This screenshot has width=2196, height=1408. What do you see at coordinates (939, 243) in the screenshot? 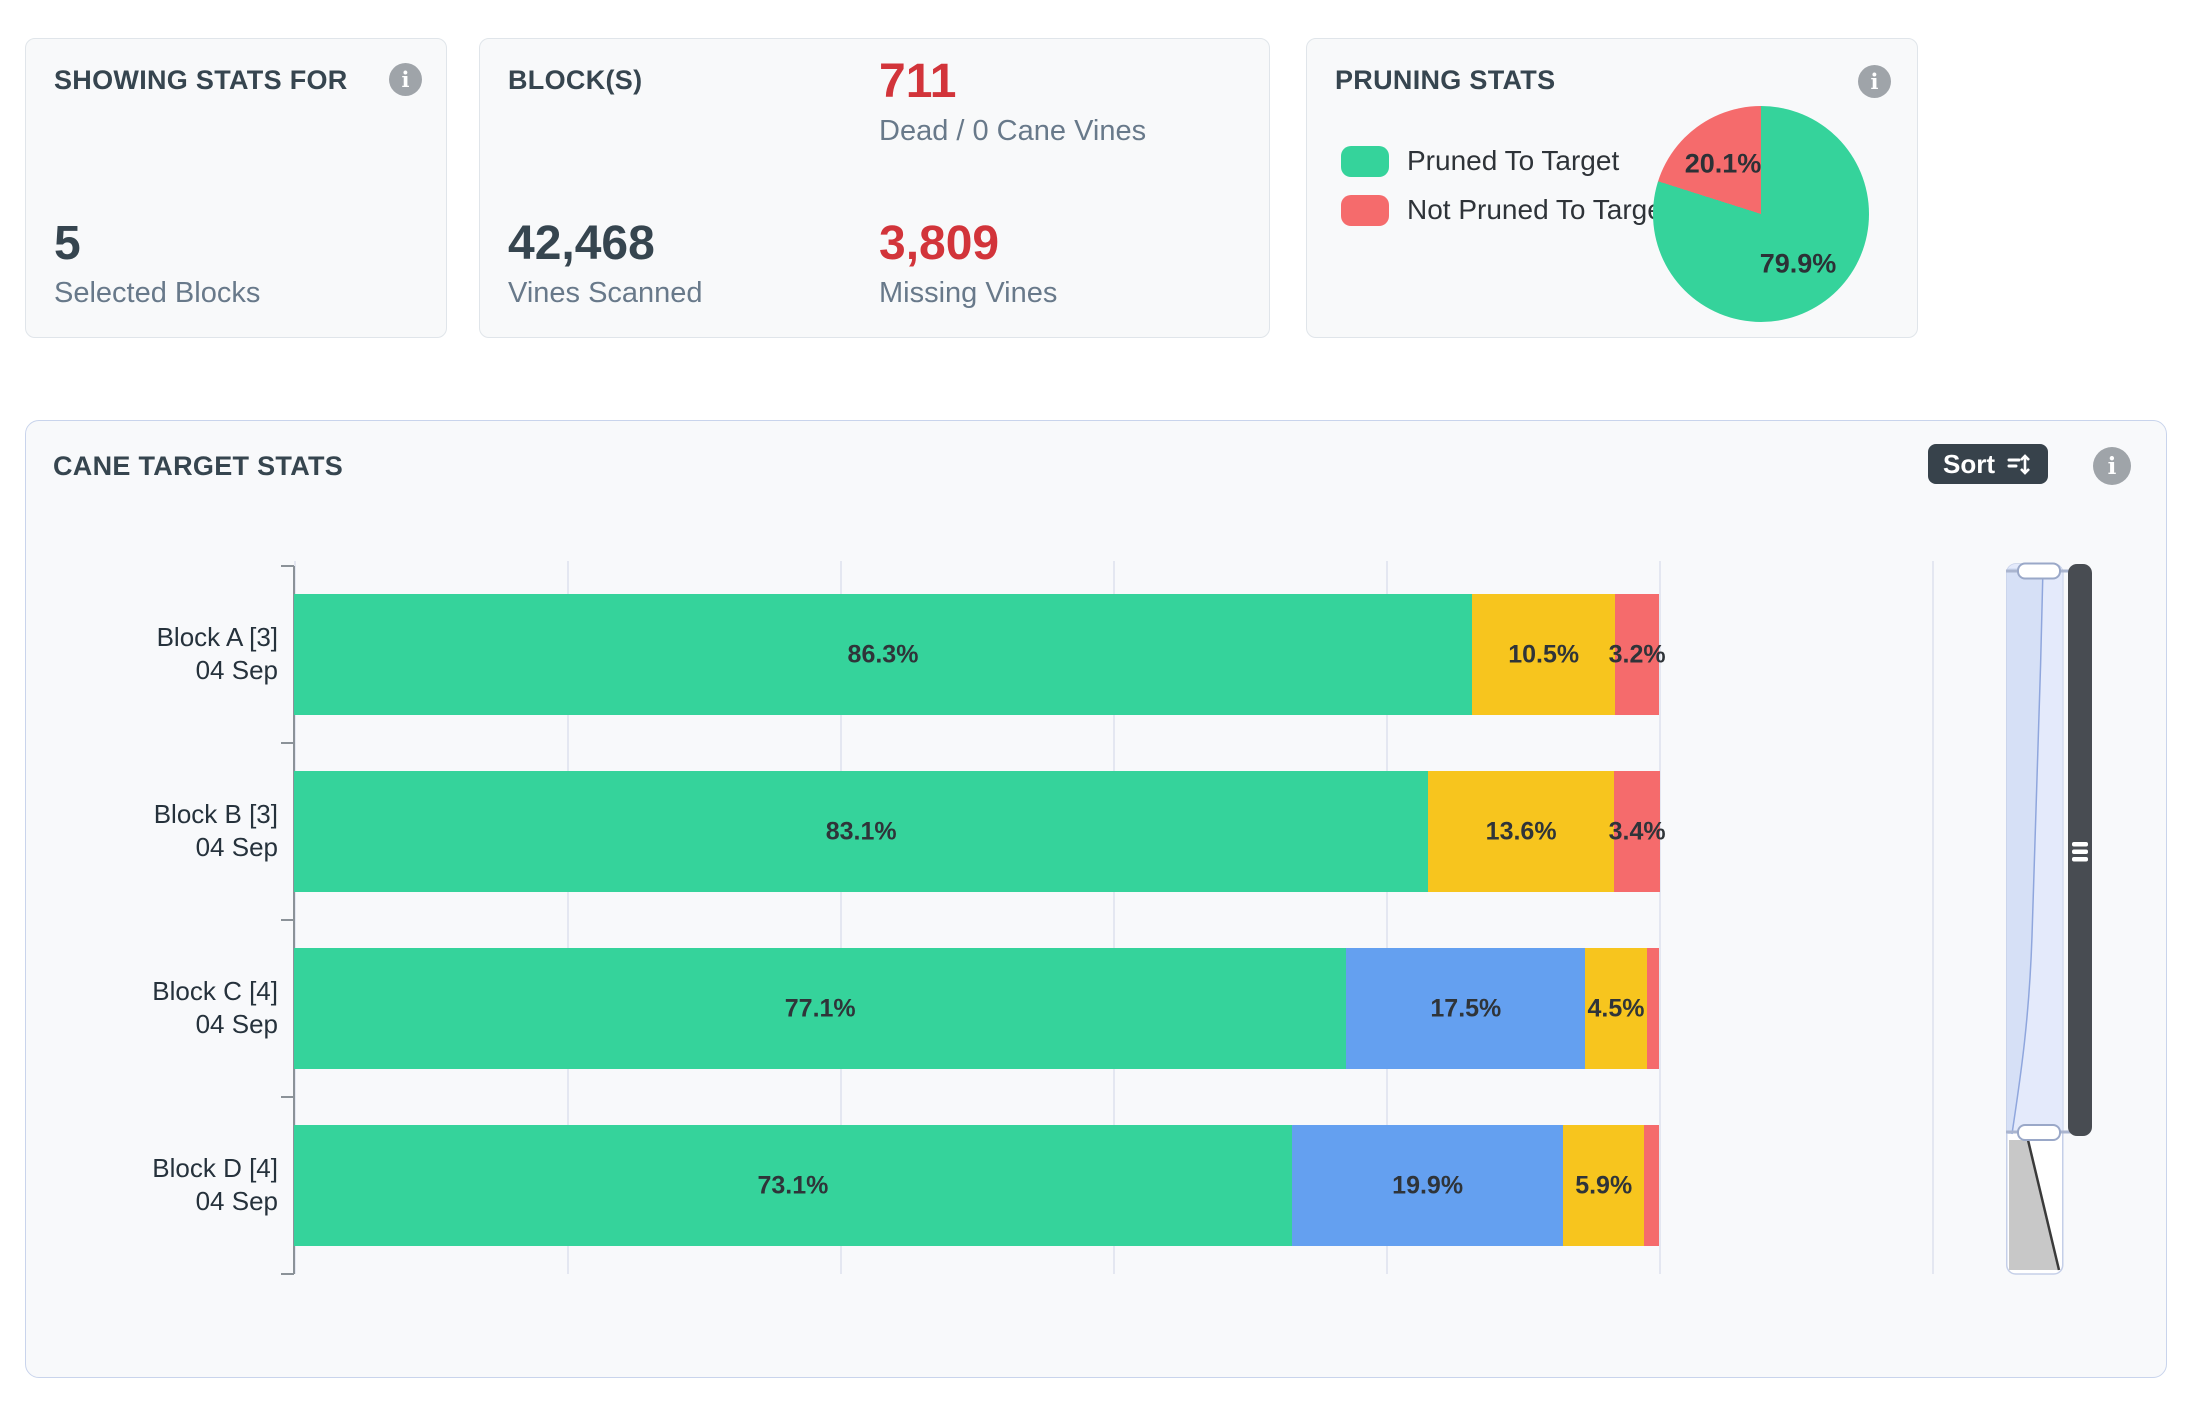
I see `missing-vines-value: 3,809` at bounding box center [939, 243].